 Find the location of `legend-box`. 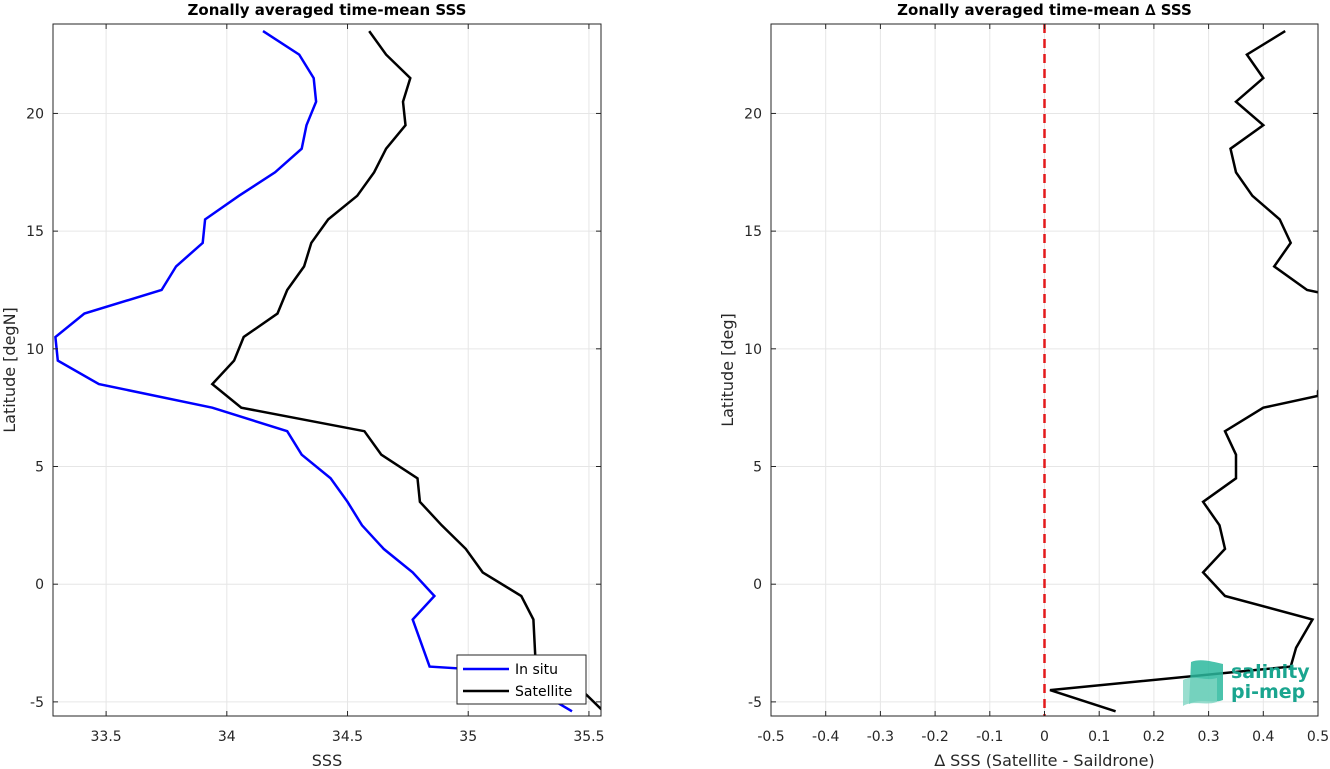

legend-box is located at coordinates (521, 679).